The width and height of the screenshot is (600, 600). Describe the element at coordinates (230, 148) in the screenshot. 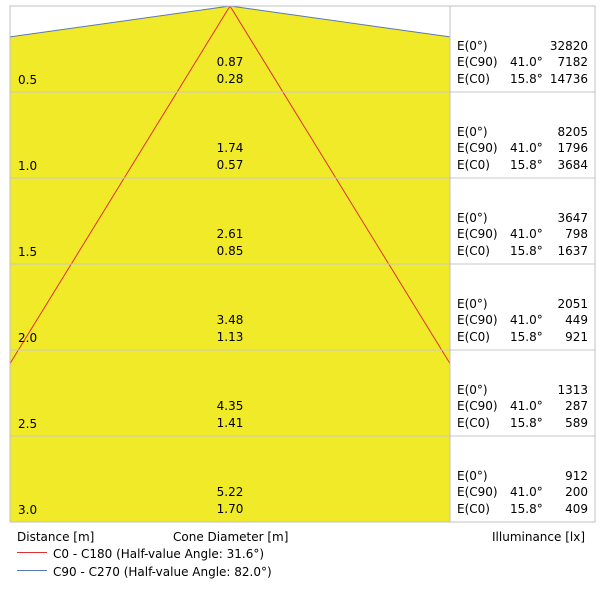

I see `diameter-c90-label: 1.74` at that location.